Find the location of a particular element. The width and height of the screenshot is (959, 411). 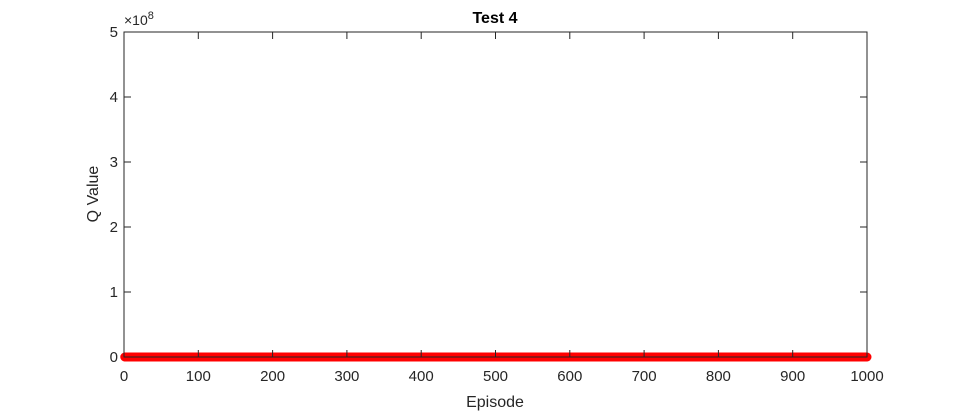

x-tick-label: 100 is located at coordinates (198, 376).